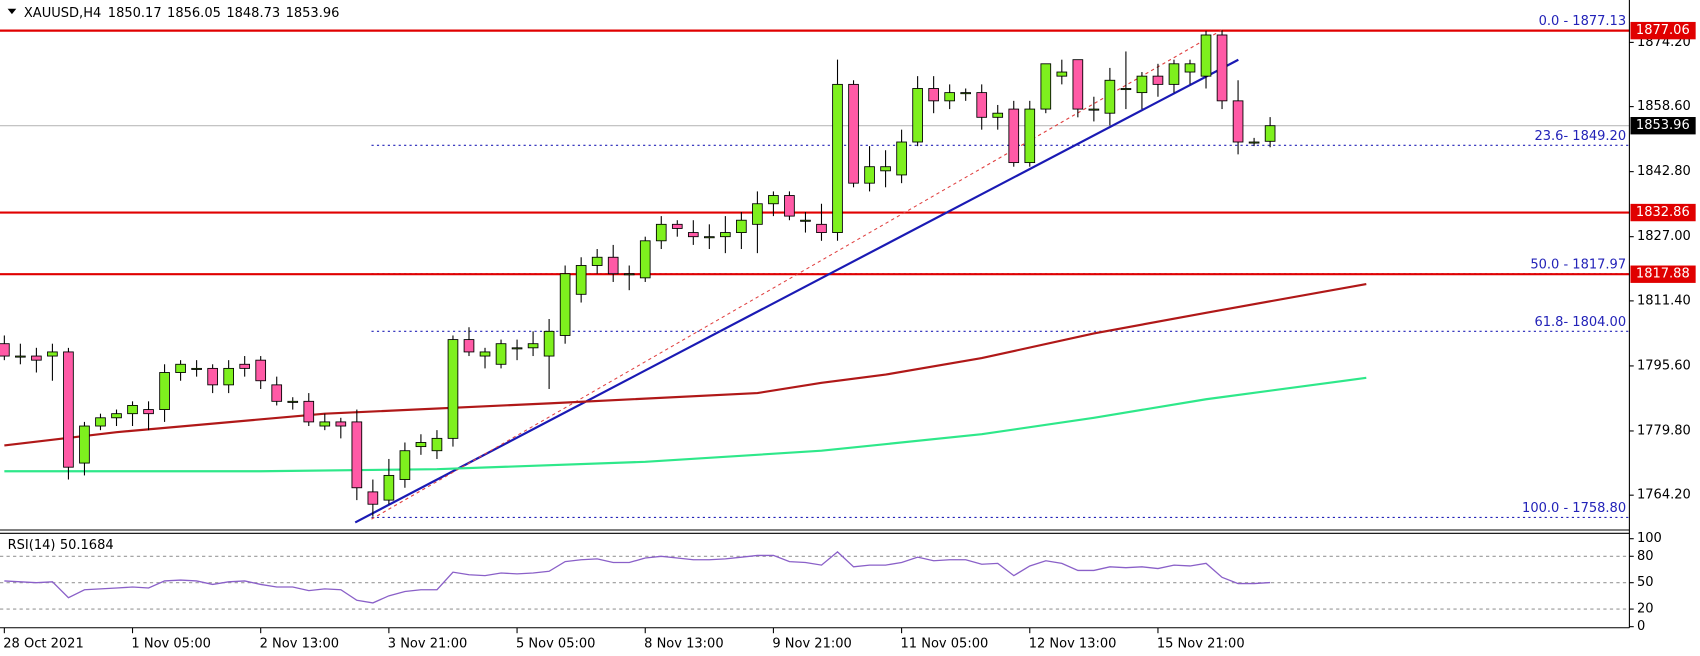 The height and width of the screenshot is (656, 1700). Describe the element at coordinates (1580, 136) in the screenshot. I see `fib-label: 23.6- 1849.20` at that location.